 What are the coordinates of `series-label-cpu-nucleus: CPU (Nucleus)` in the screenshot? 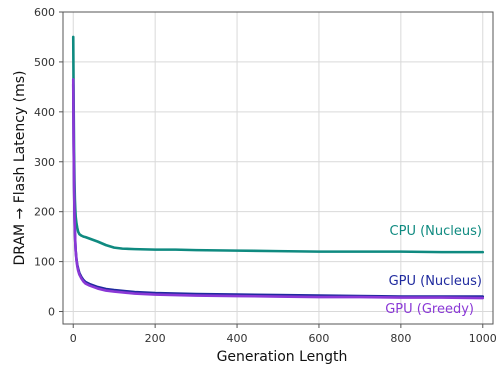 It's located at (436, 231).